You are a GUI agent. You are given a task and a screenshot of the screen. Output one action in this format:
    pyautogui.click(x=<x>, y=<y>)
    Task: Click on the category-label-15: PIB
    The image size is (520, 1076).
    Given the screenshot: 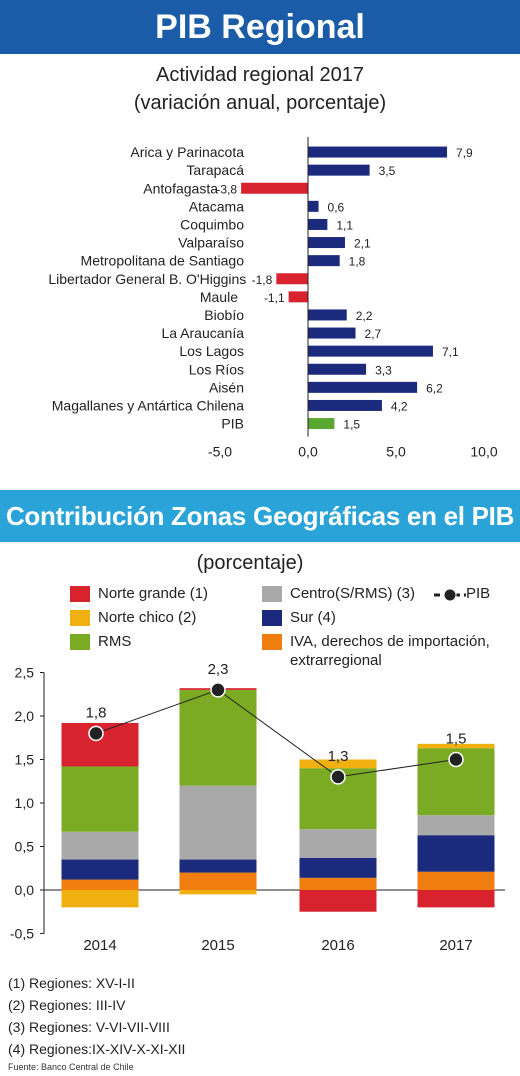 What is the action you would take?
    pyautogui.click(x=232, y=424)
    